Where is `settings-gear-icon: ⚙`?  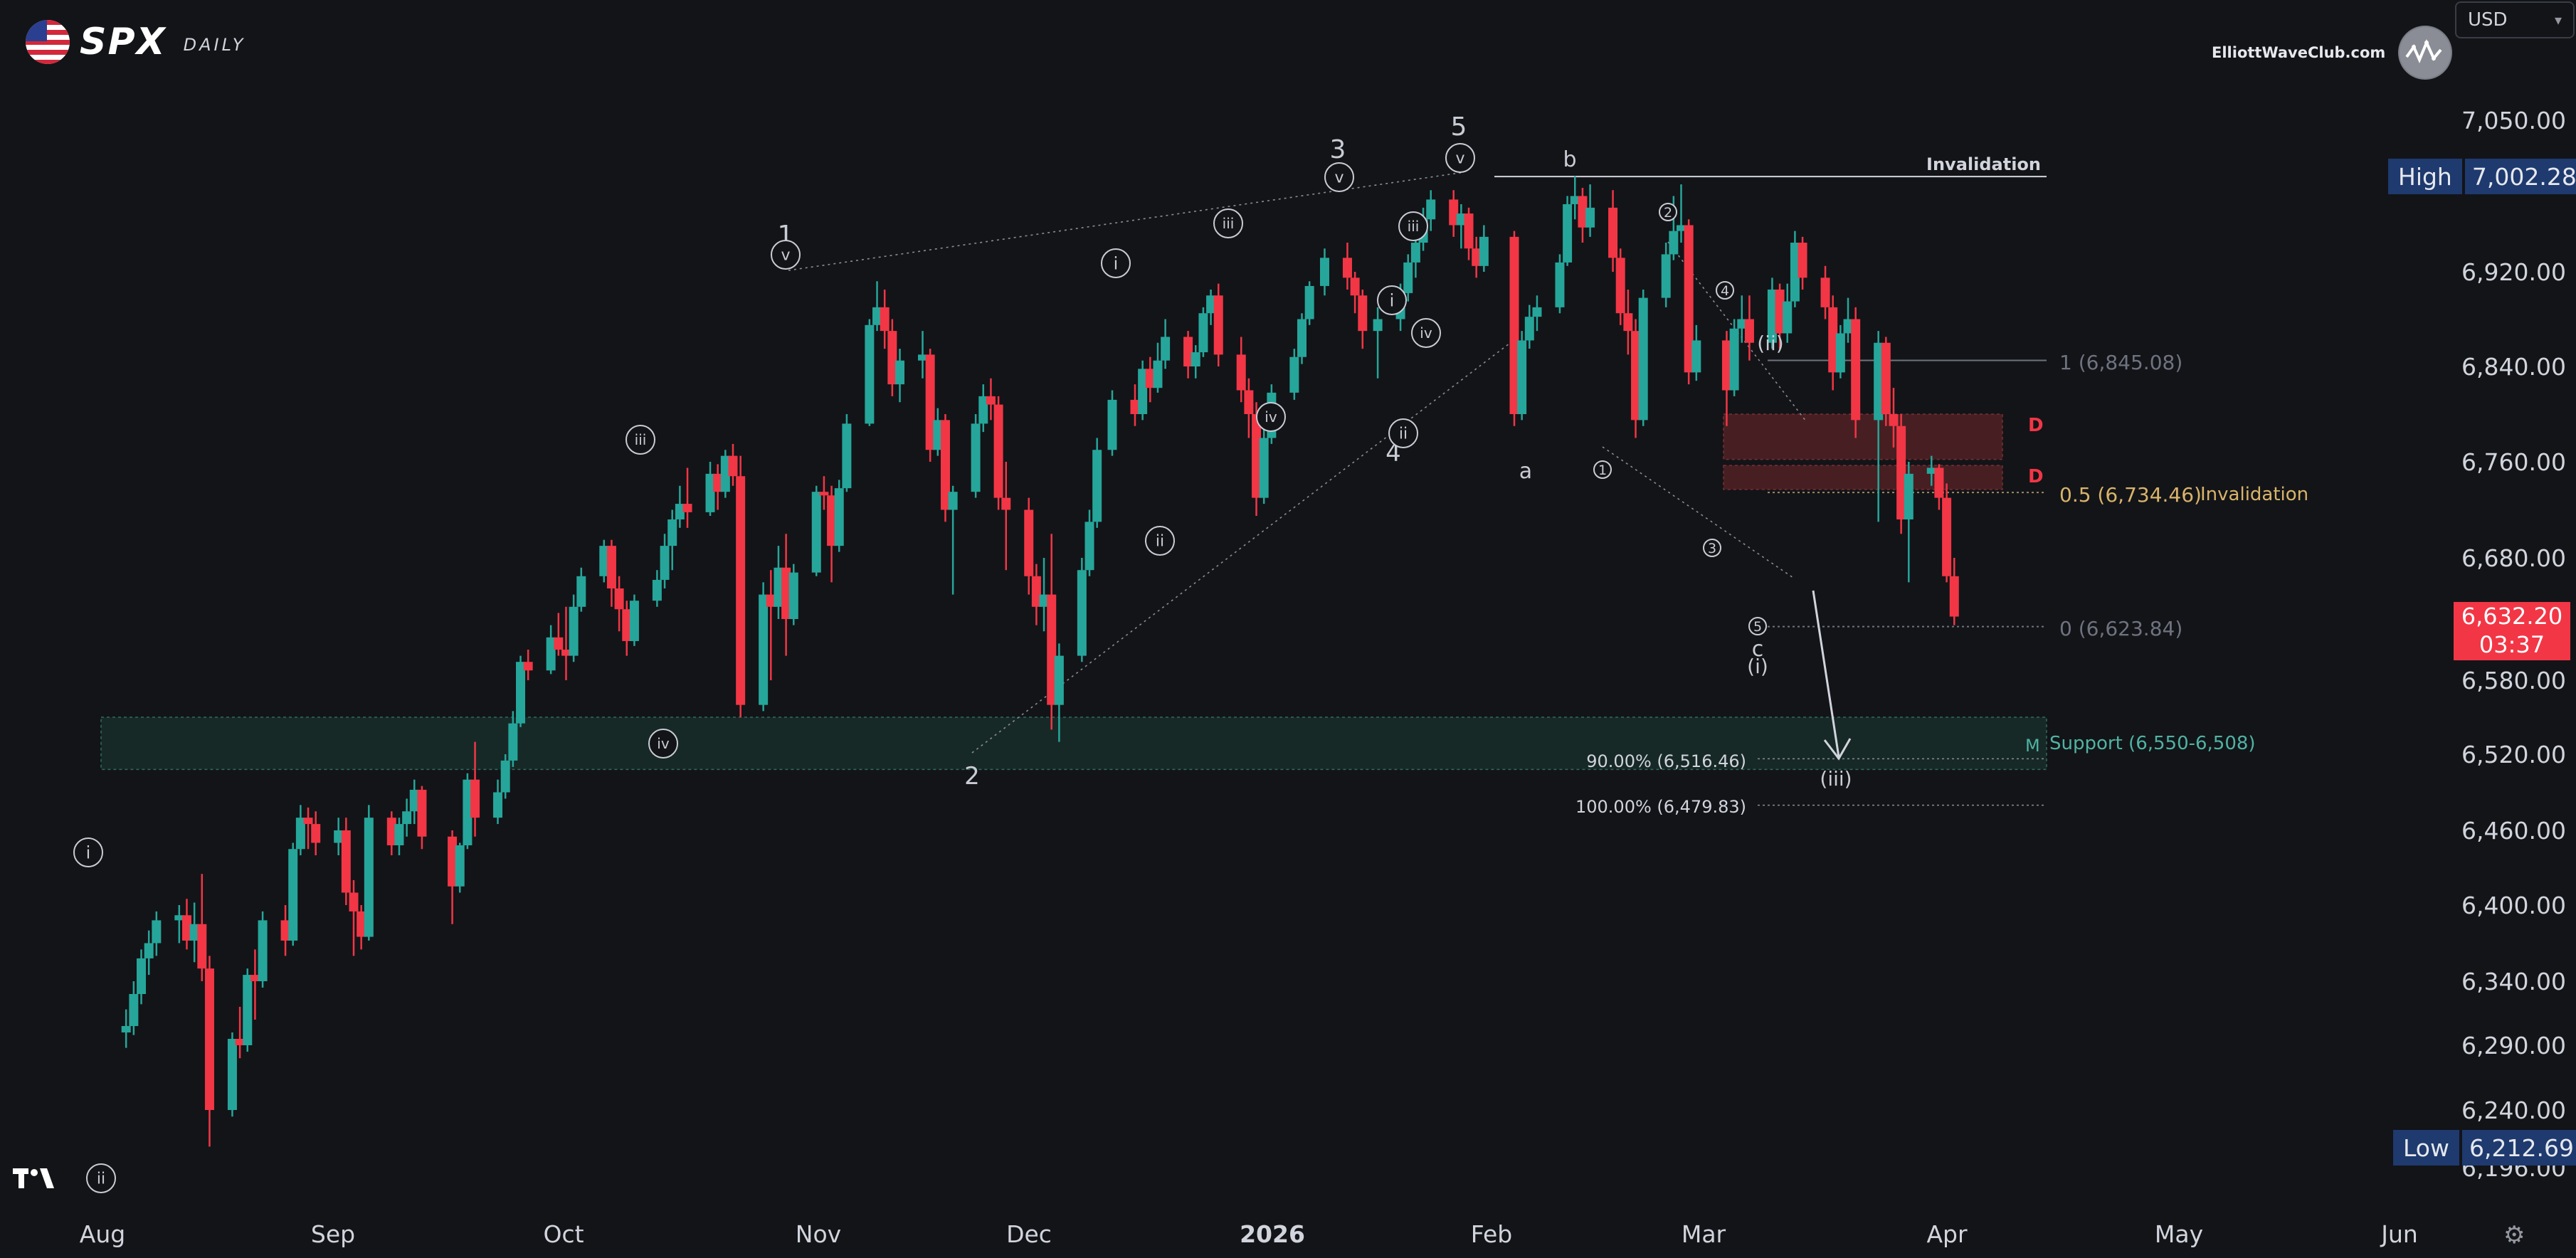 settings-gear-icon: ⚙ is located at coordinates (2514, 1235).